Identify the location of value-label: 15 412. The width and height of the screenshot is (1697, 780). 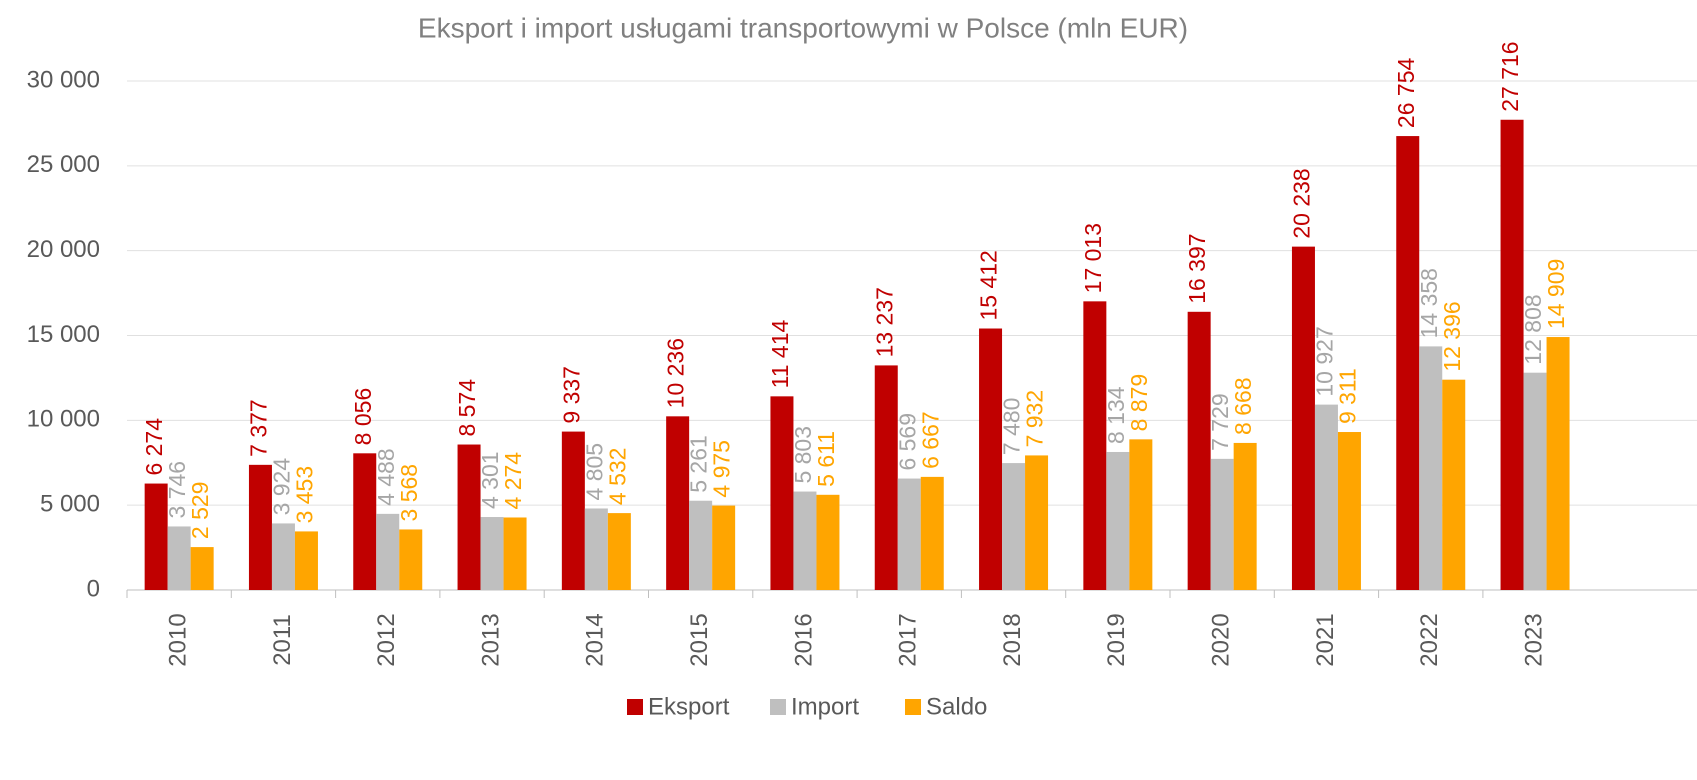
(989, 285).